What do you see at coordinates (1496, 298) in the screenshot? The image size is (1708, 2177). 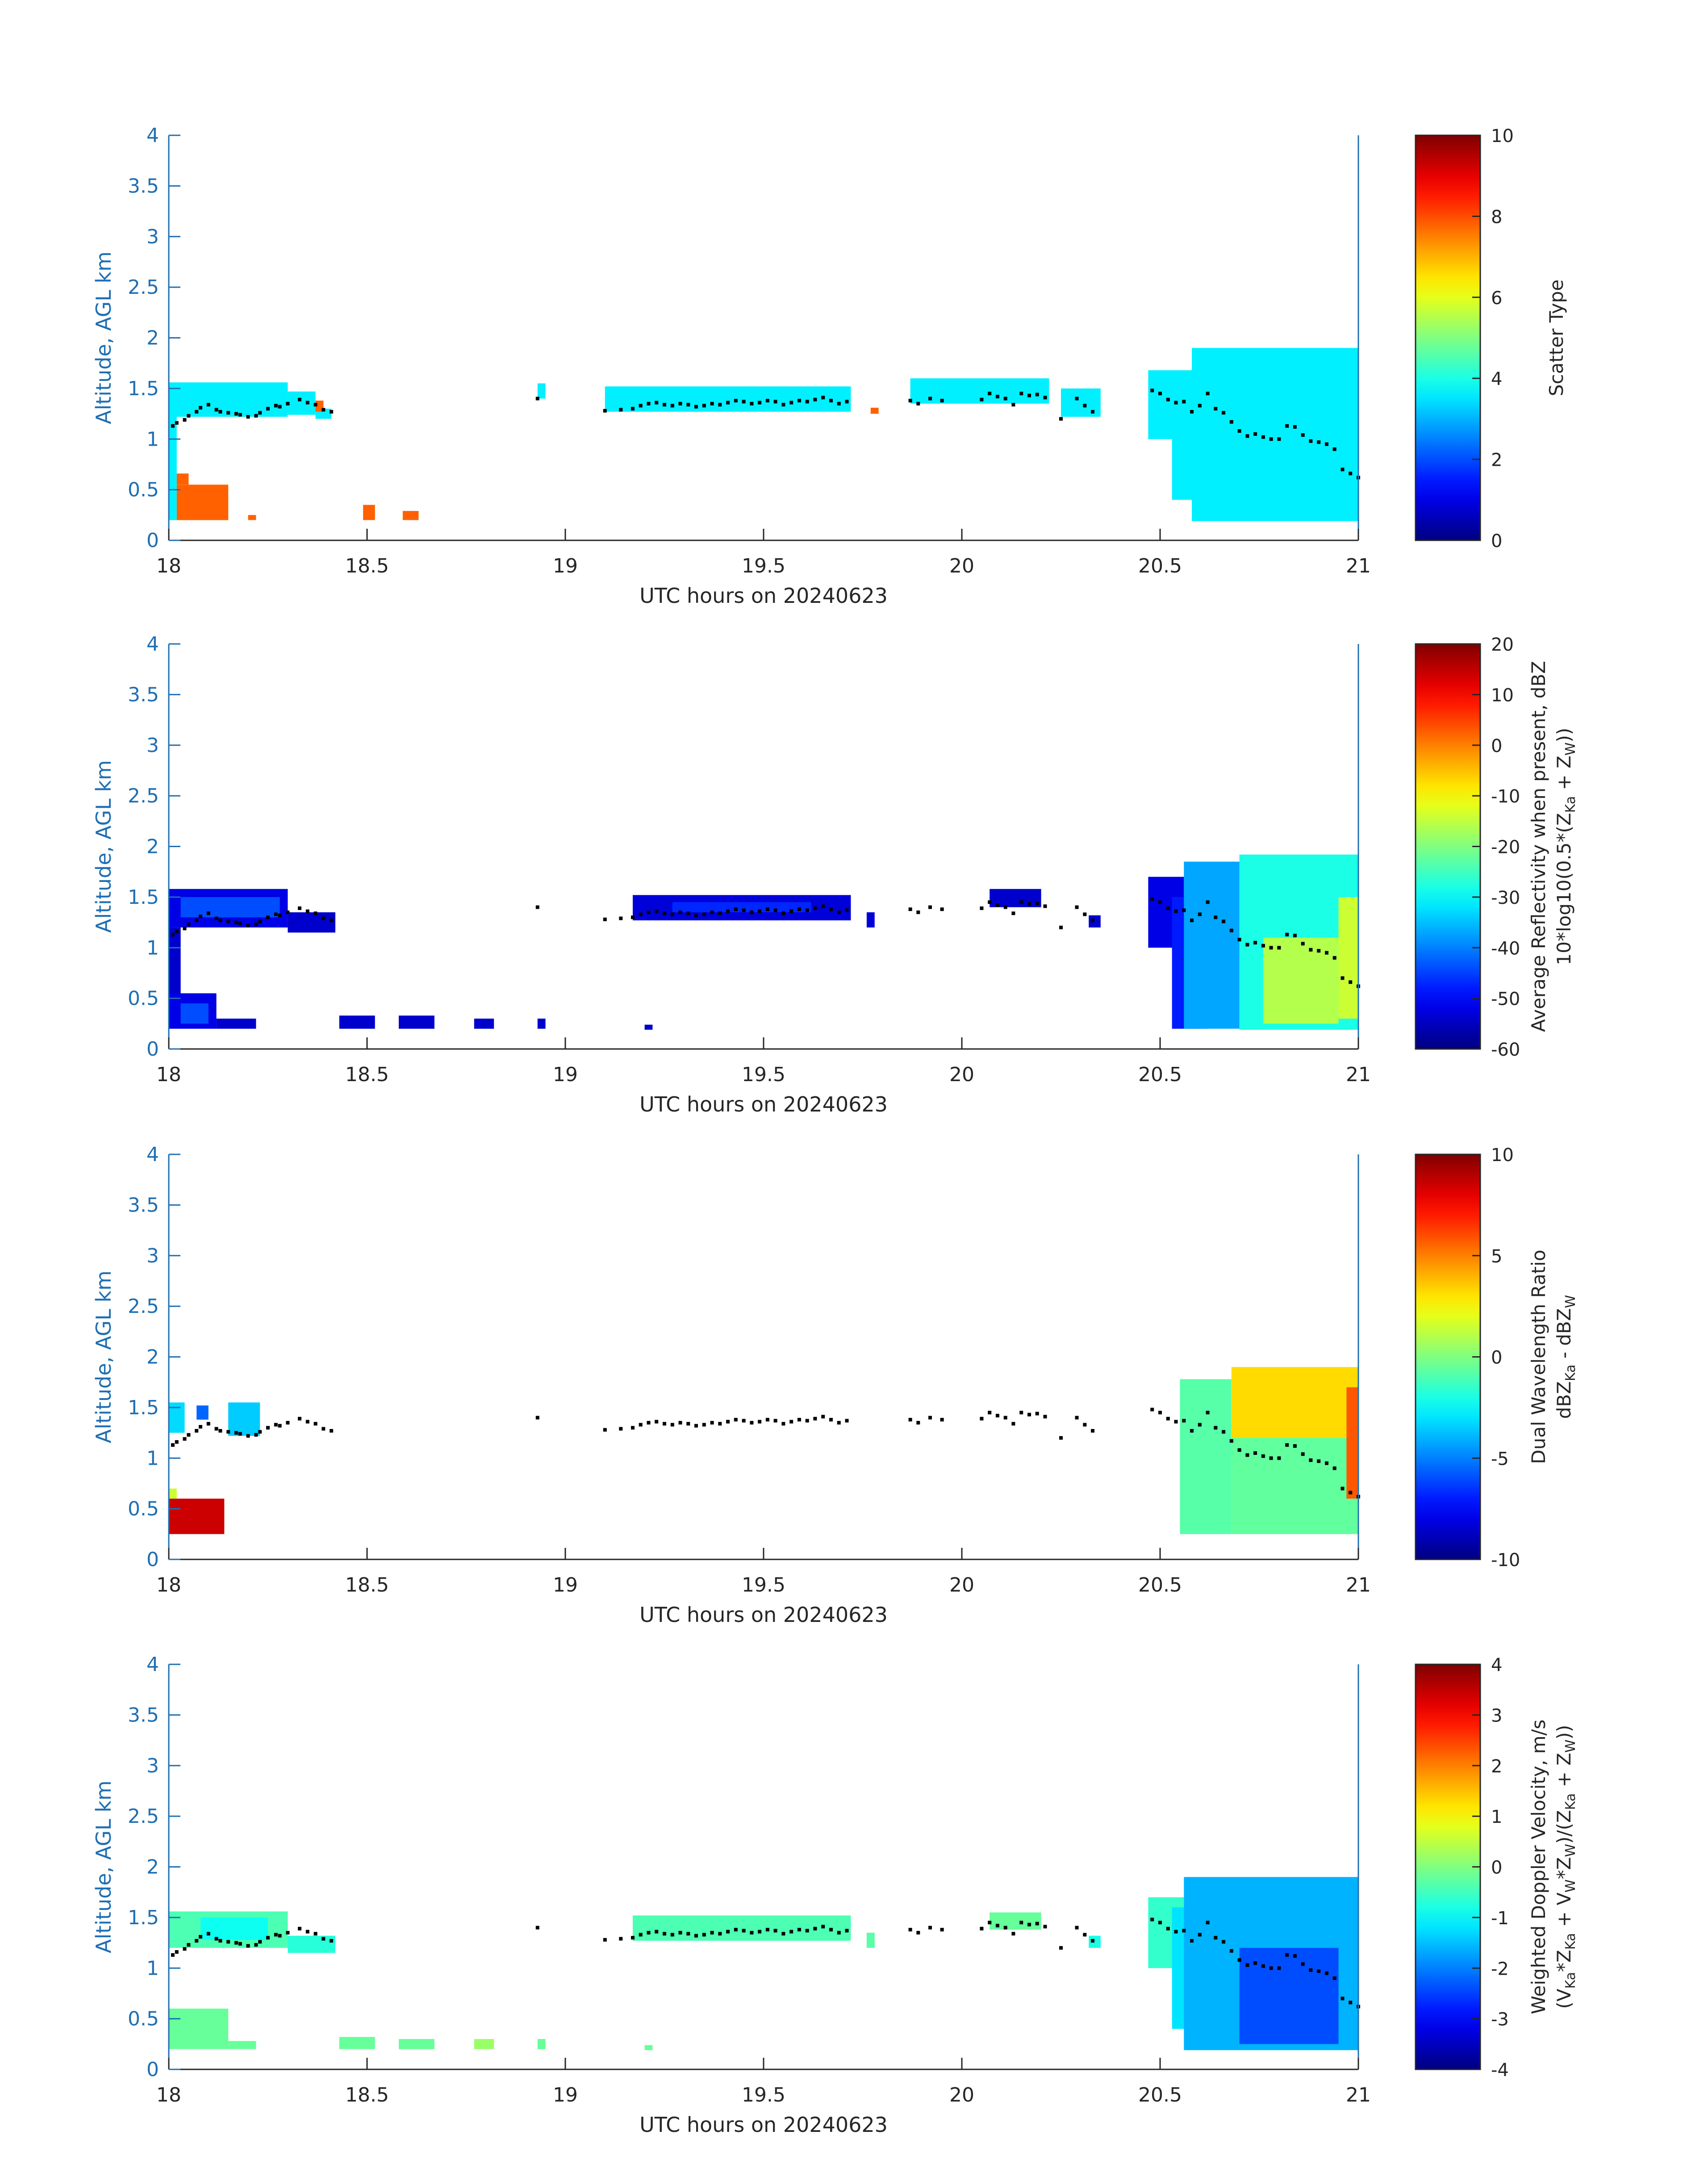 I see `colorbar-tick-label: 6` at bounding box center [1496, 298].